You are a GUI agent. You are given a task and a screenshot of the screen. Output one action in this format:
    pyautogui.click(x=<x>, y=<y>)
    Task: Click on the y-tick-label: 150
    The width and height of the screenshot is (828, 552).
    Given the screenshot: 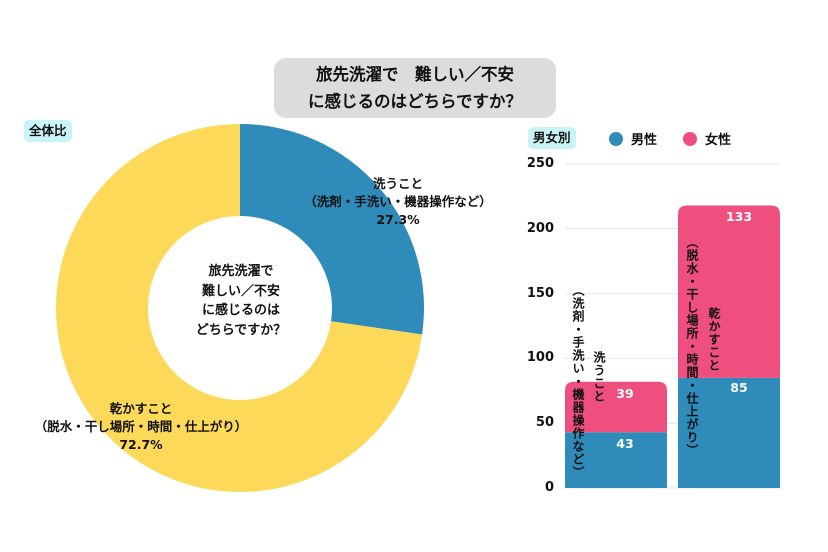 What is the action you would take?
    pyautogui.click(x=540, y=293)
    